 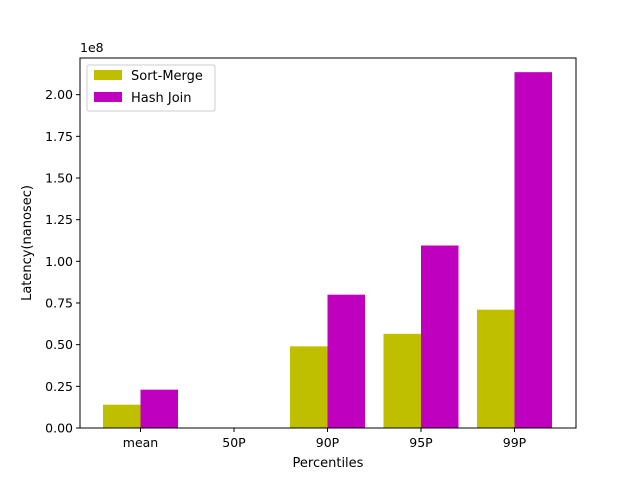 I want to click on bar-hash-join-99p, so click(x=533, y=250).